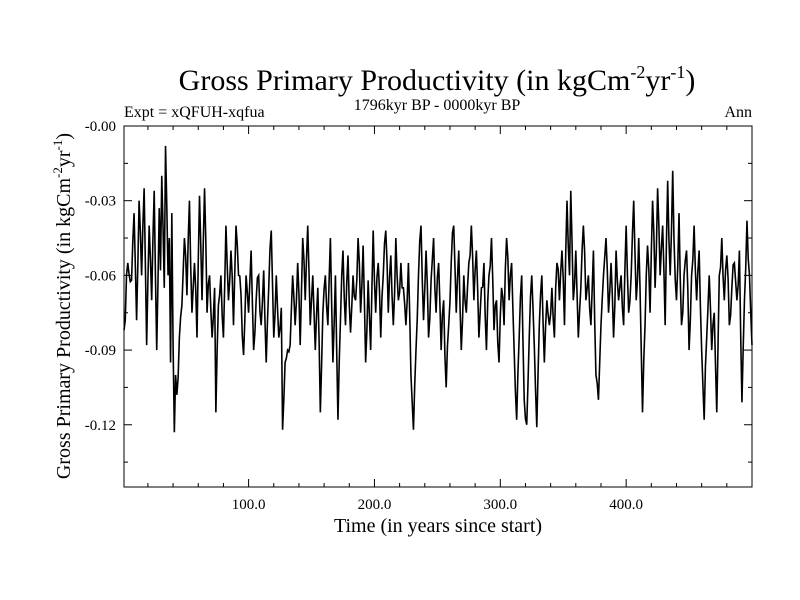  I want to click on ylabel-sup-2: -1, so click(57, 145).